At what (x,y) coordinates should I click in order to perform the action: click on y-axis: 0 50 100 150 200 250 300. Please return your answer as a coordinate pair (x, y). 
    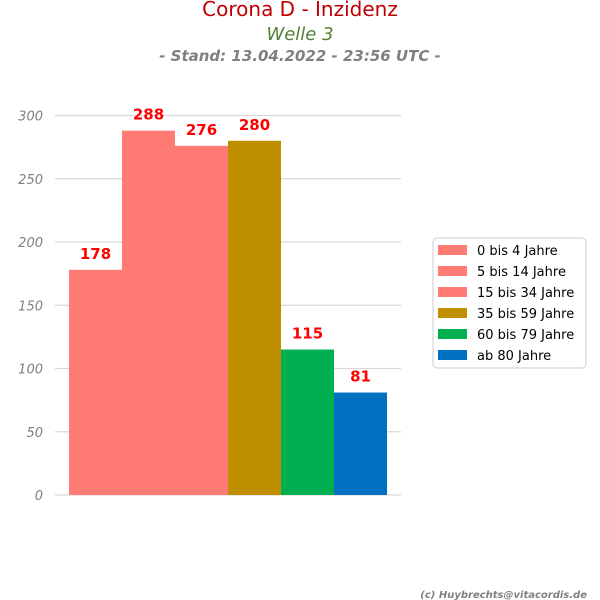
    Looking at the image, I should click on (30, 307).